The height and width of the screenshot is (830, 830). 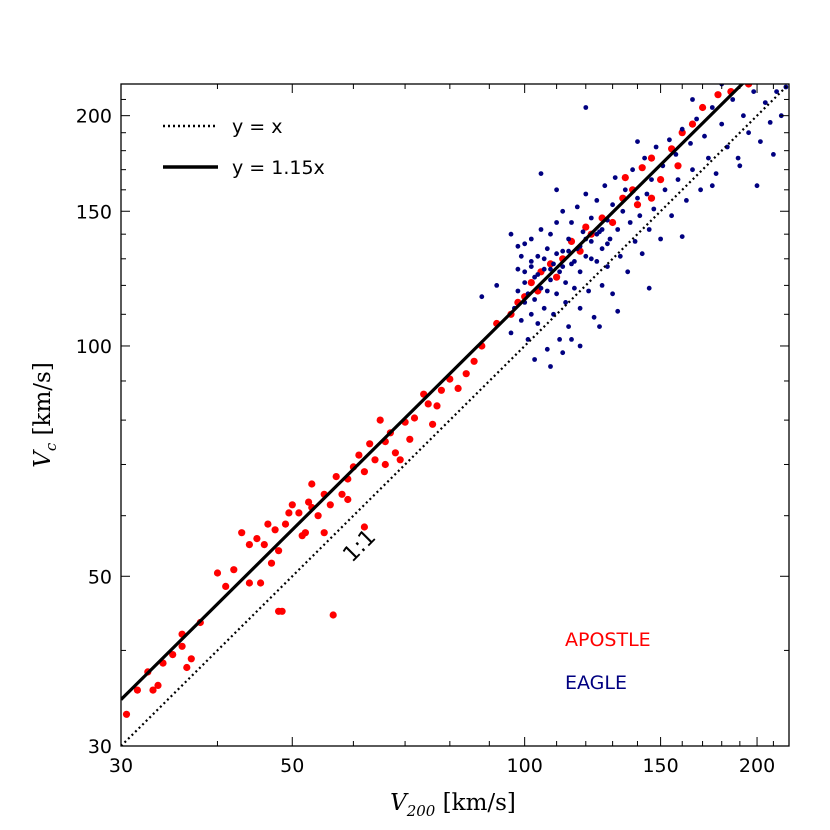 I want to click on x-axis-label-main: V, so click(x=399, y=803).